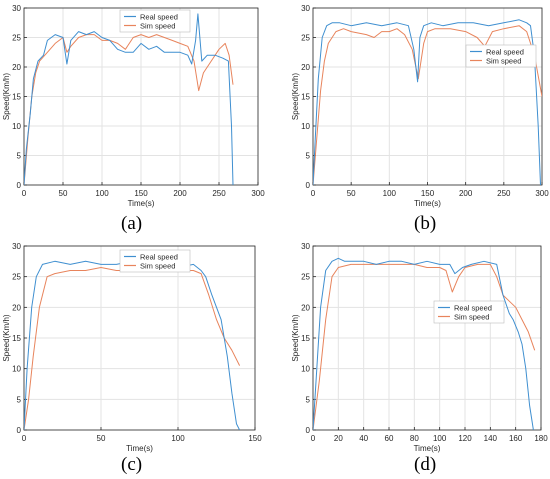  Describe the element at coordinates (132, 464) in the screenshot. I see `caption-c: (c)` at that location.